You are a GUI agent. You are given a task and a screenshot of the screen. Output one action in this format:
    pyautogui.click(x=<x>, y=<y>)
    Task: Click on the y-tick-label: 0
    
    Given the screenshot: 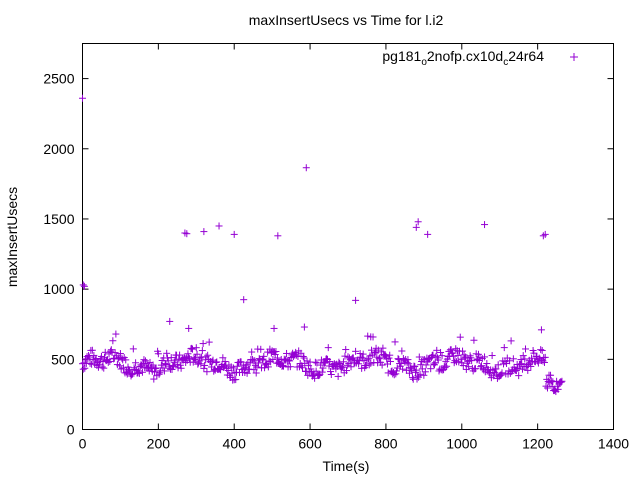 What is the action you would take?
    pyautogui.click(x=71, y=430)
    